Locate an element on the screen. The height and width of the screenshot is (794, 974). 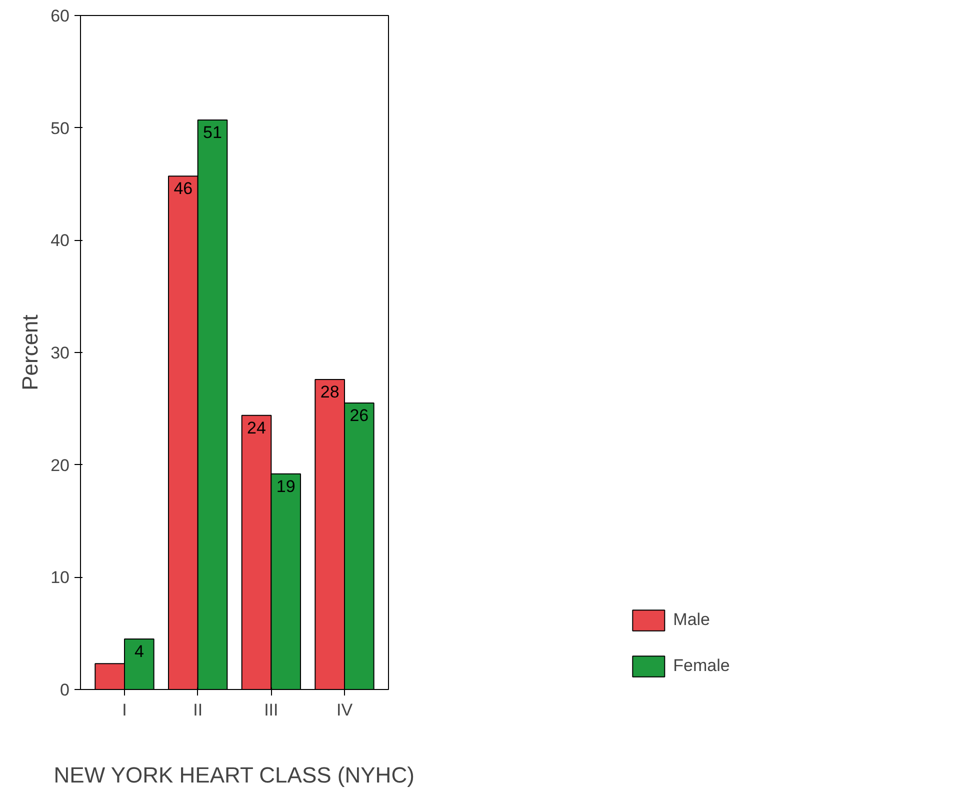
x-tick-label: III is located at coordinates (271, 710).